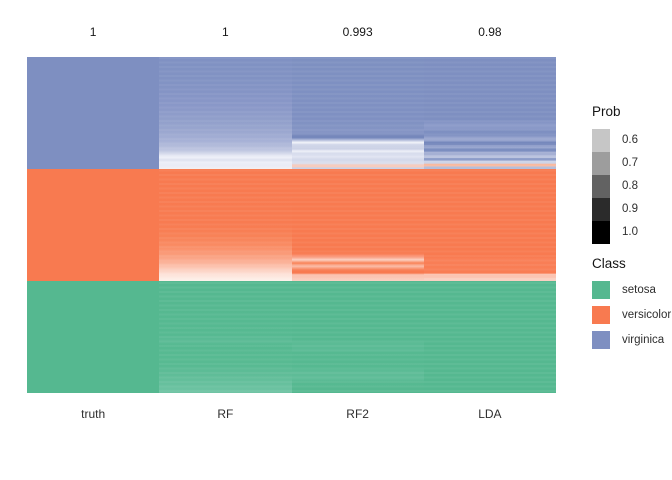 The height and width of the screenshot is (480, 672). I want to click on cells-RF2-versicolor, so click(357, 225).